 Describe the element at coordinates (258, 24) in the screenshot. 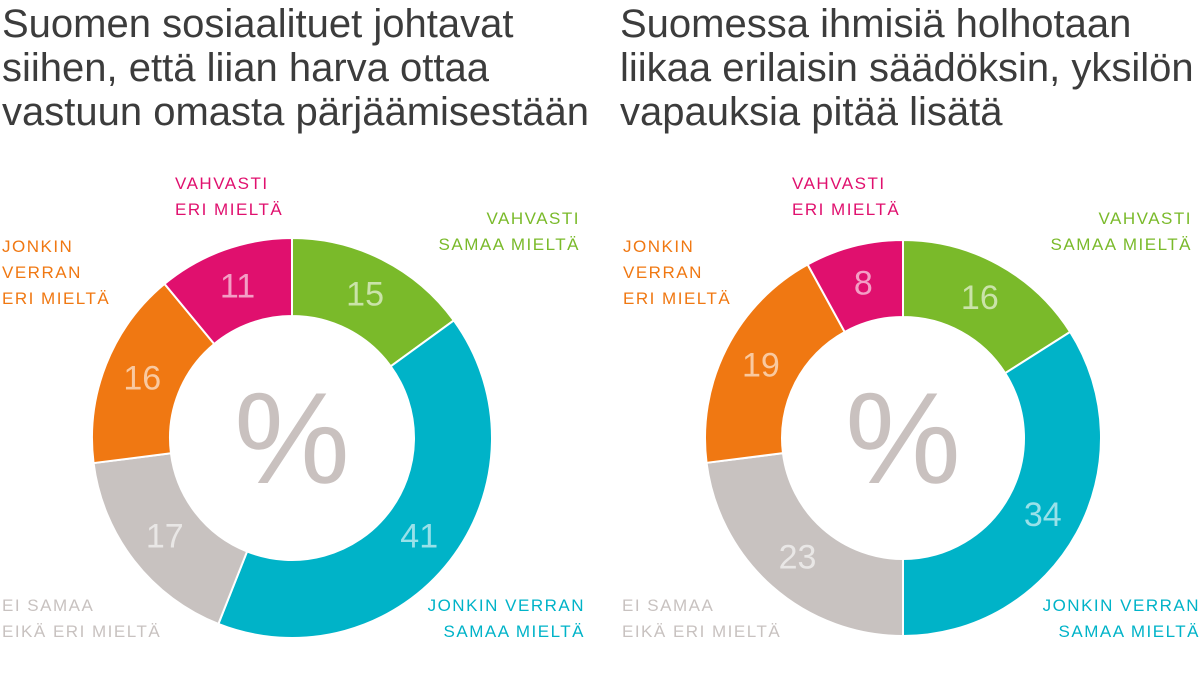

I see `chart-title-line: Suomen sosiaalituet johtavat` at that location.